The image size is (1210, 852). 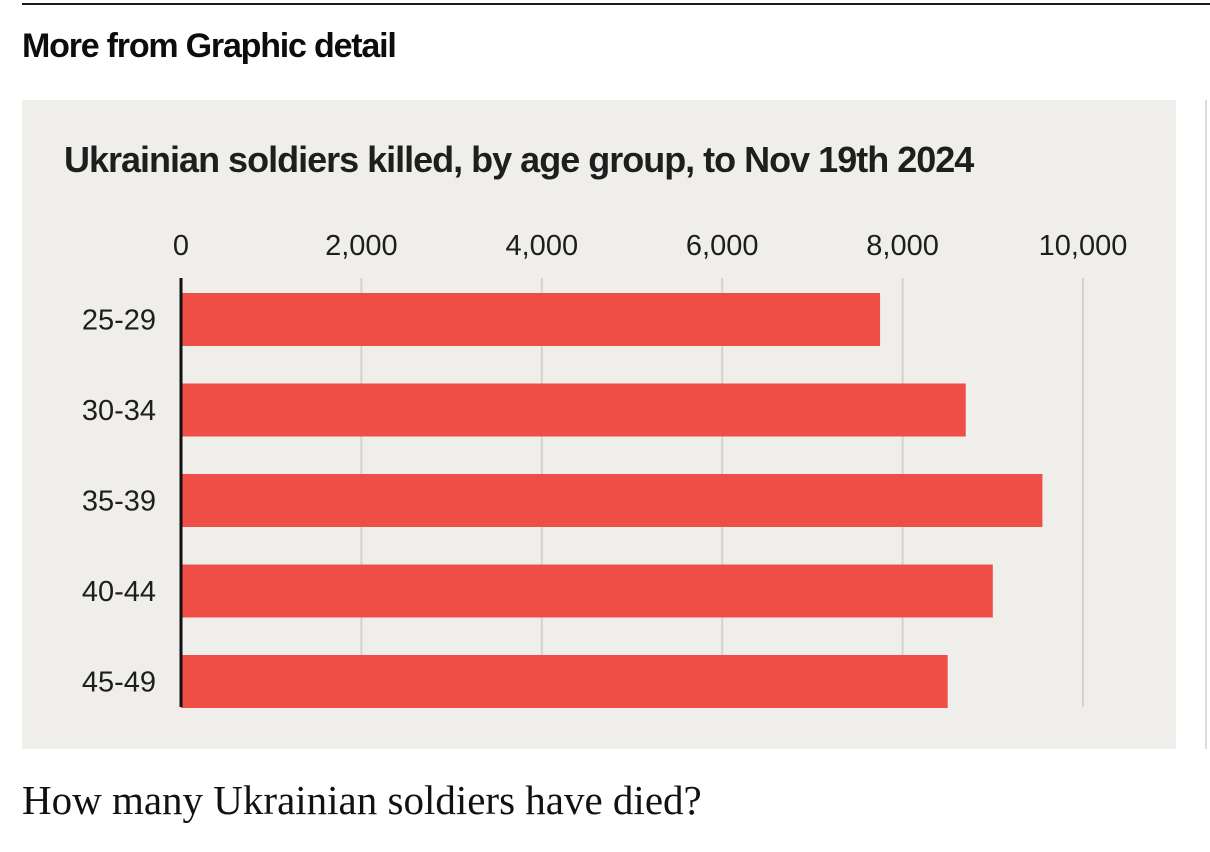 I want to click on x-tick-label-2000: 2,000, so click(x=361, y=246).